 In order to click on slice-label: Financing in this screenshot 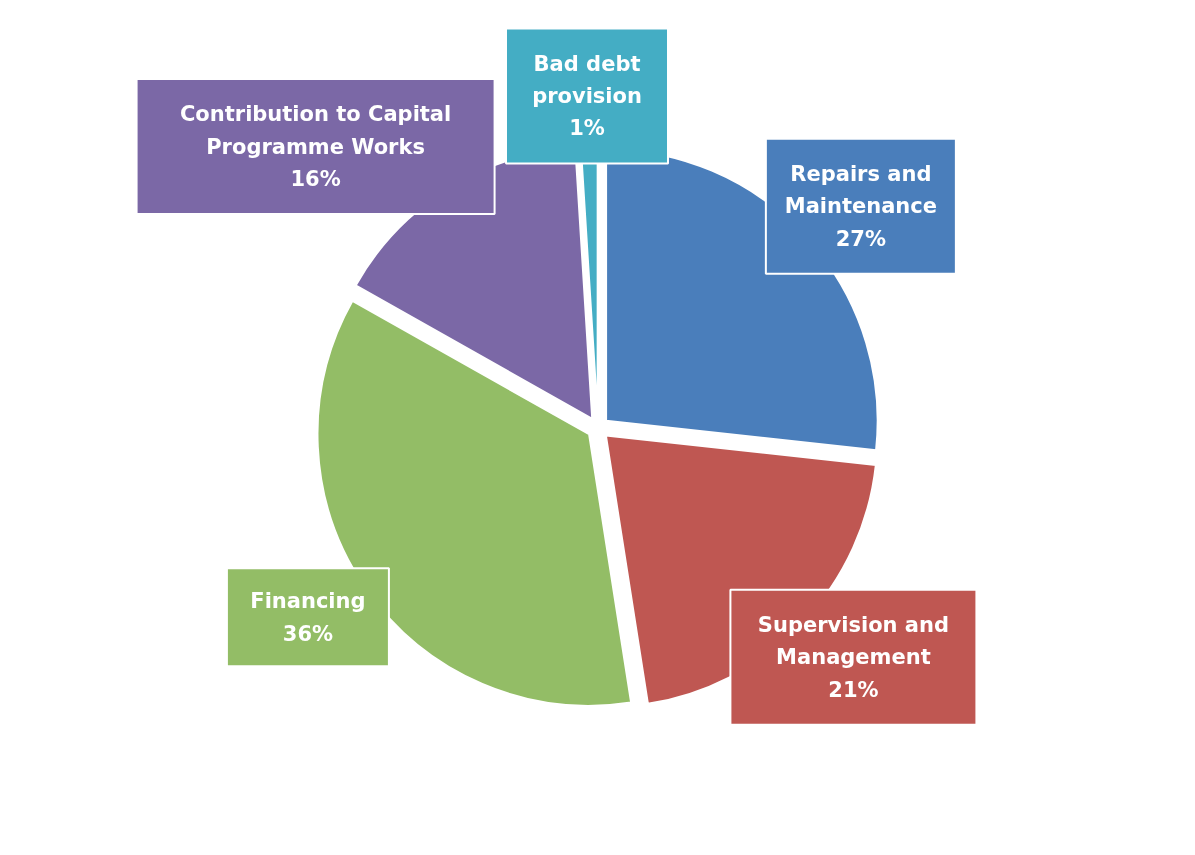, I will do `click(308, 601)`.